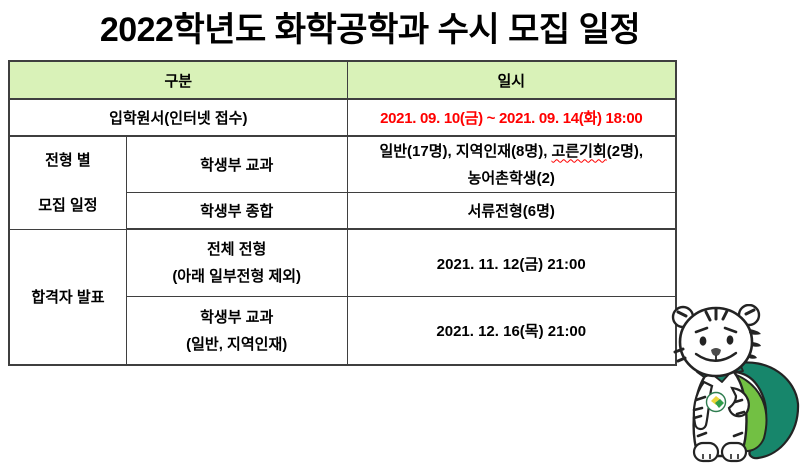 The image size is (806, 466). Describe the element at coordinates (511, 164) in the screenshot. I see `gyogwa-track-quota: 일반(17명), 지역인재(8명), 고른기회(2명), 농어촌학생(2)` at that location.